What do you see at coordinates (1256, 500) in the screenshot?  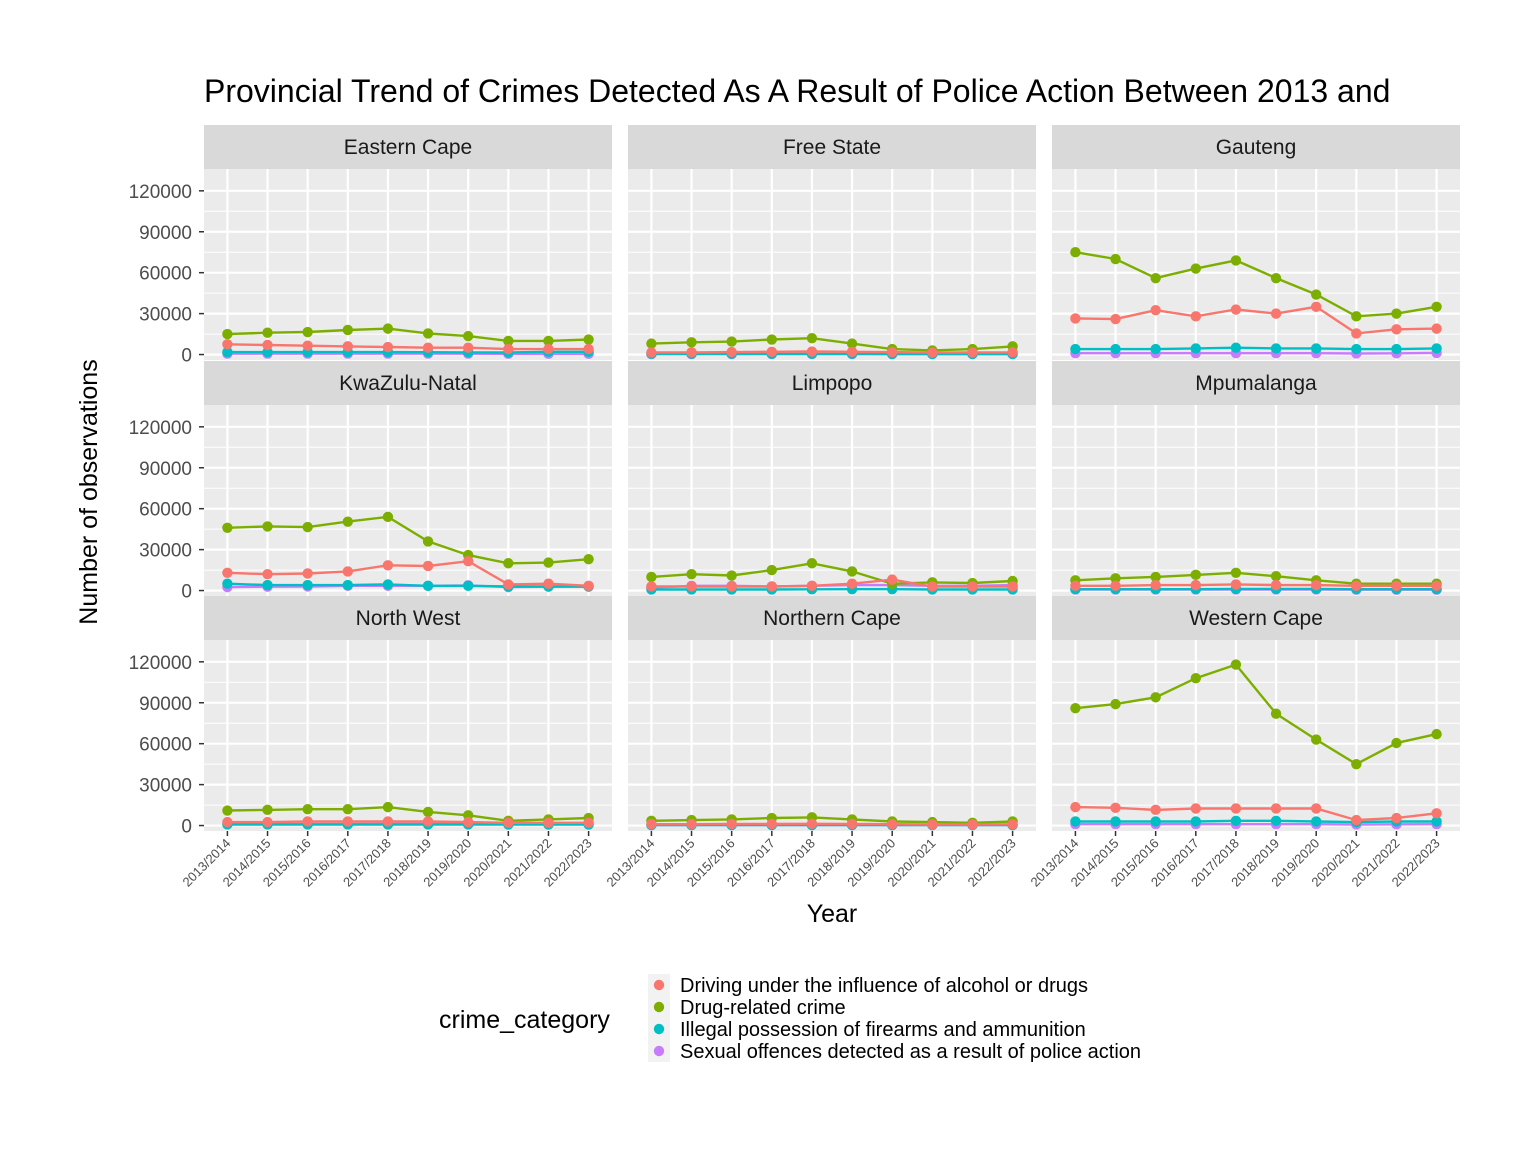 I see `plot-background` at bounding box center [1256, 500].